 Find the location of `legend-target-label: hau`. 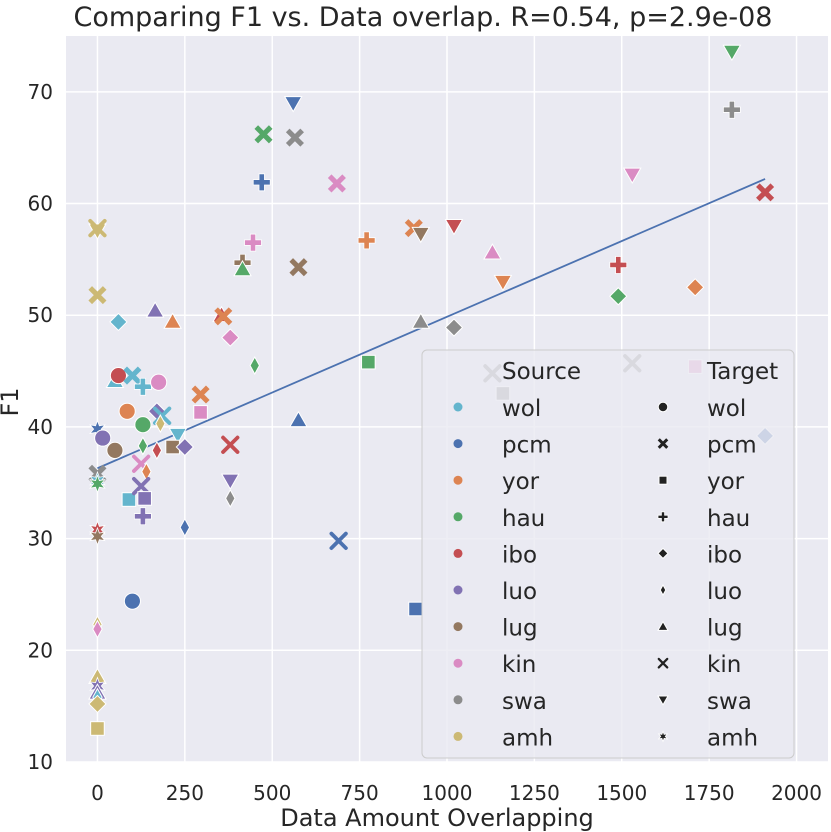

legend-target-label: hau is located at coordinates (728, 519).